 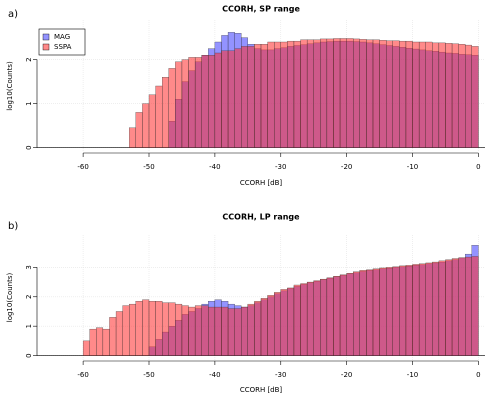 I want to click on chart-title: CCORH, LP range, so click(x=261, y=217).